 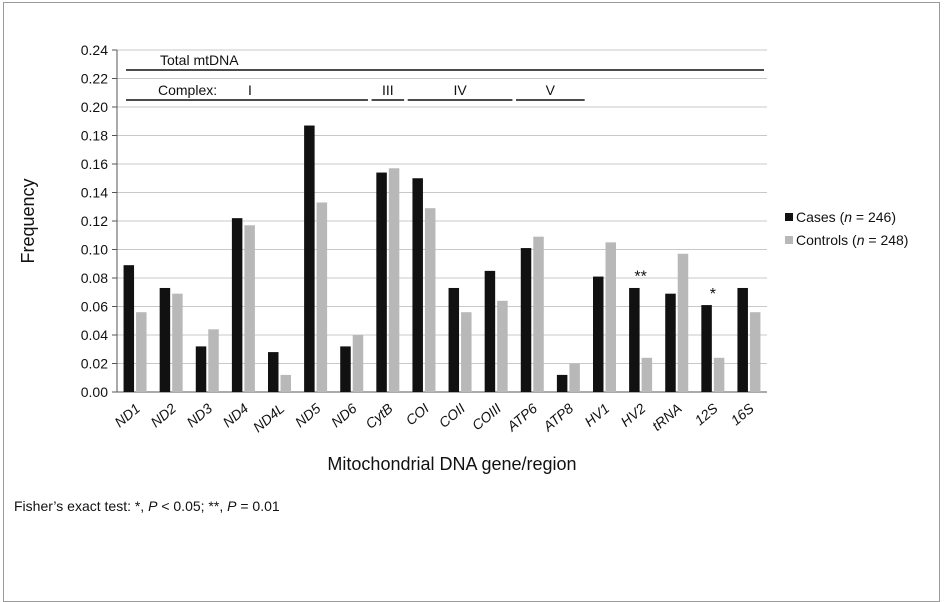 What do you see at coordinates (94, 364) in the screenshot?
I see `y-tick-label: 0.02` at bounding box center [94, 364].